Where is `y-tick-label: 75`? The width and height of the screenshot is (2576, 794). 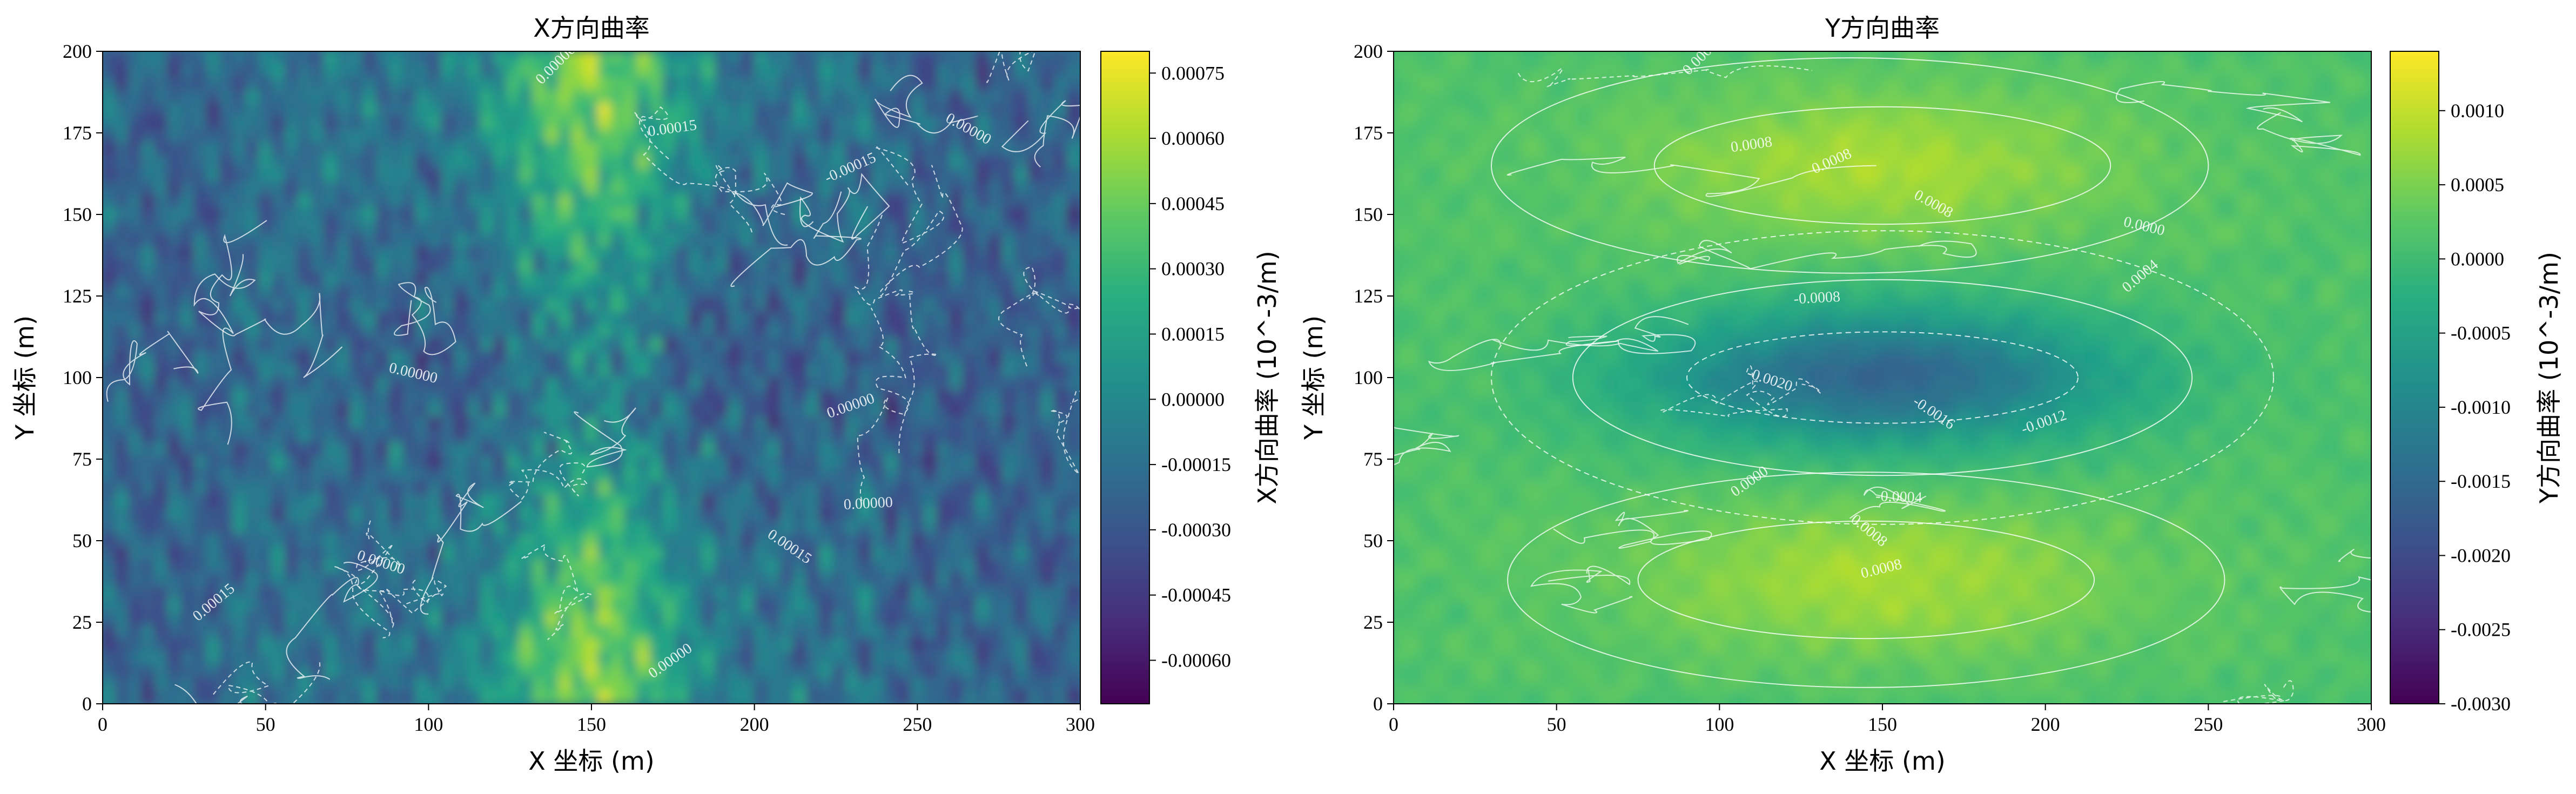 y-tick-label: 75 is located at coordinates (82, 459).